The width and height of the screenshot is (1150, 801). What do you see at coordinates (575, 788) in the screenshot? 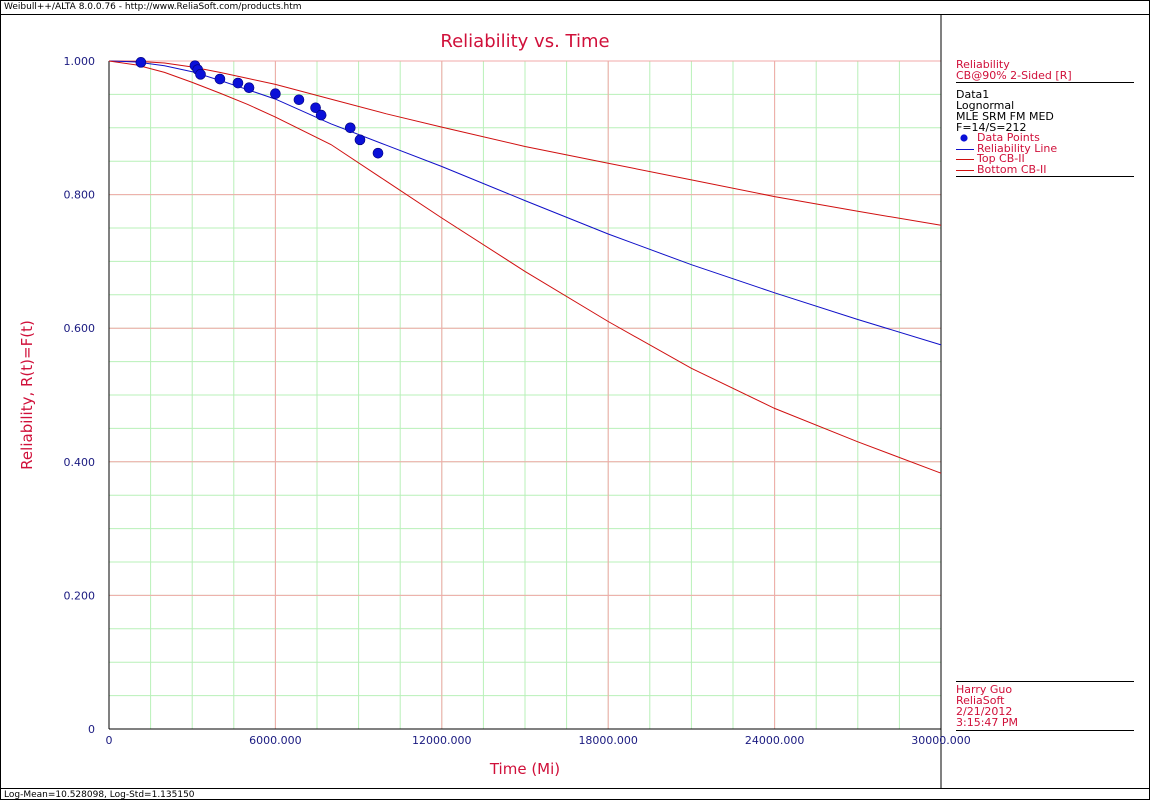
I see `footer-rule` at bounding box center [575, 788].